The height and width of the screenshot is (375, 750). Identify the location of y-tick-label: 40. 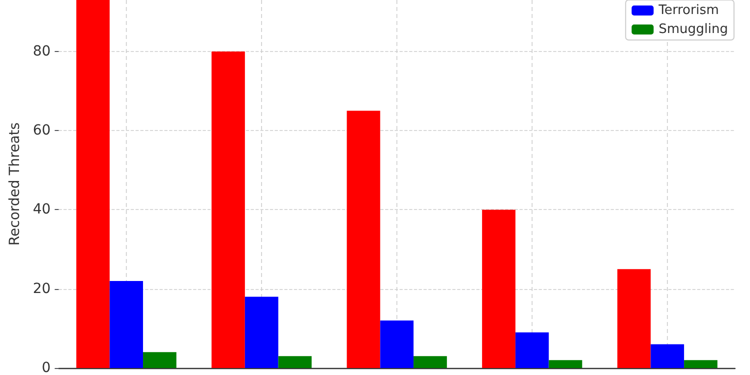
(41, 210).